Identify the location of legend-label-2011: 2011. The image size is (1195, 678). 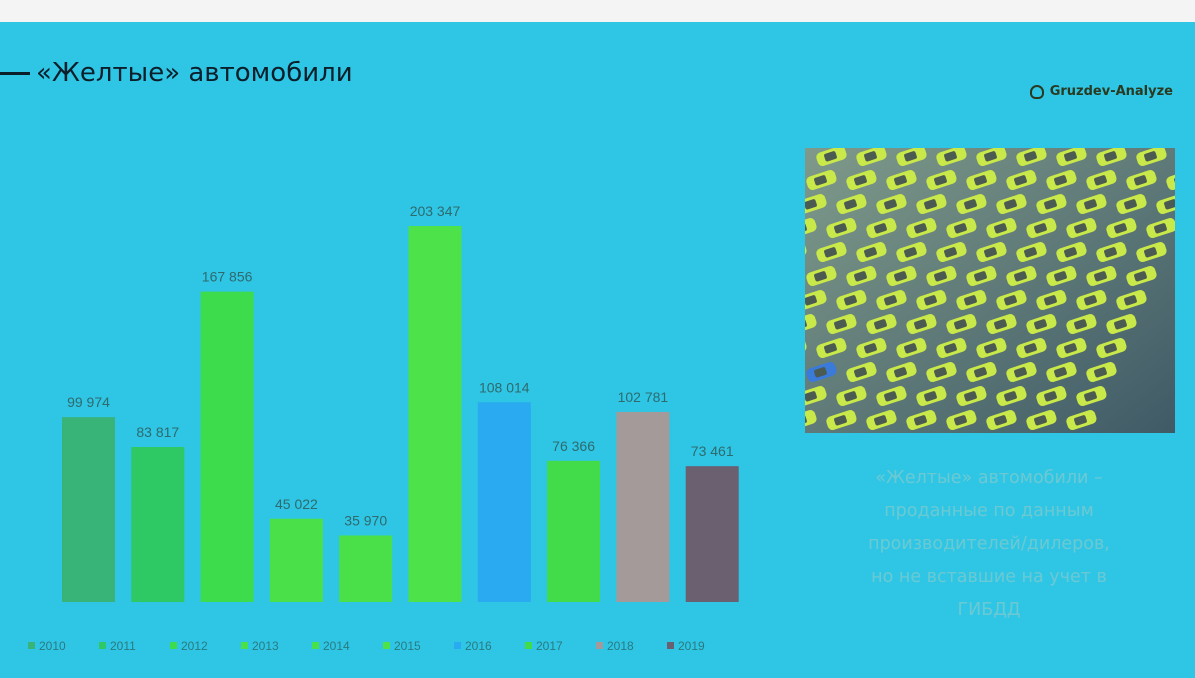
(123, 646).